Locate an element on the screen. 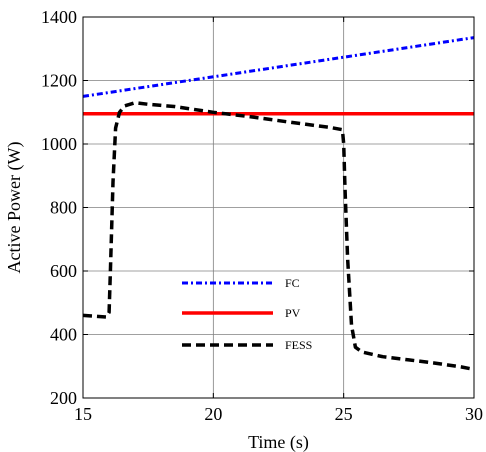 The width and height of the screenshot is (486, 452). x-axis-title: Time (s) is located at coordinates (278, 442).